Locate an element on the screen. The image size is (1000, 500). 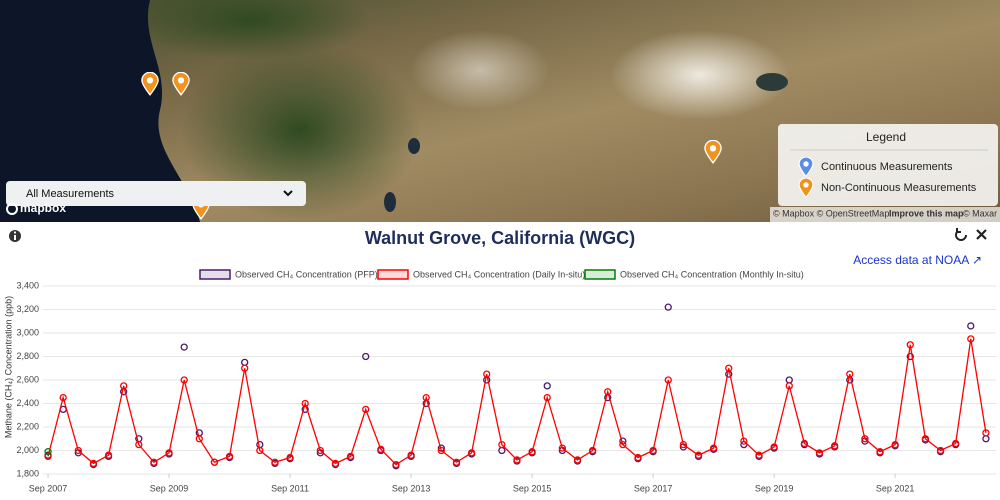
legend-item: Non-Continuous Measurements is located at coordinates (899, 188).